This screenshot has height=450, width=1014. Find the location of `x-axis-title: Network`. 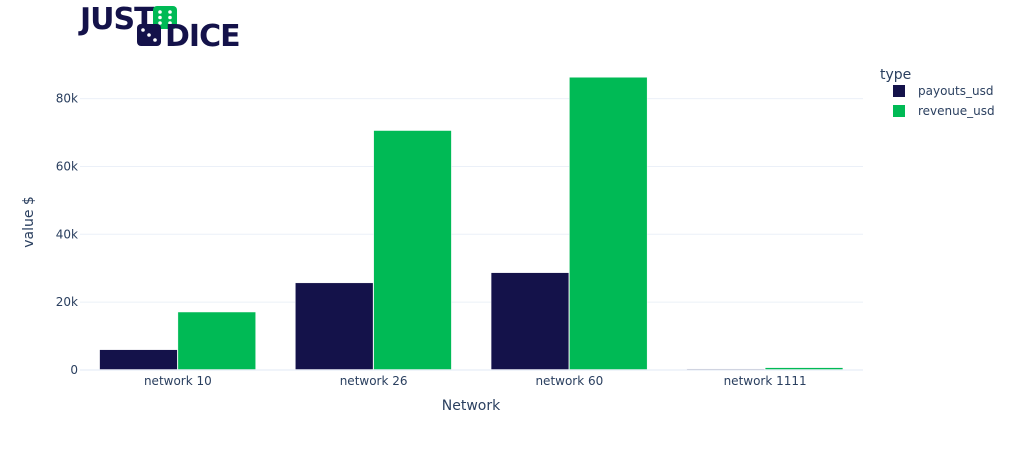

x-axis-title: Network is located at coordinates (471, 406).